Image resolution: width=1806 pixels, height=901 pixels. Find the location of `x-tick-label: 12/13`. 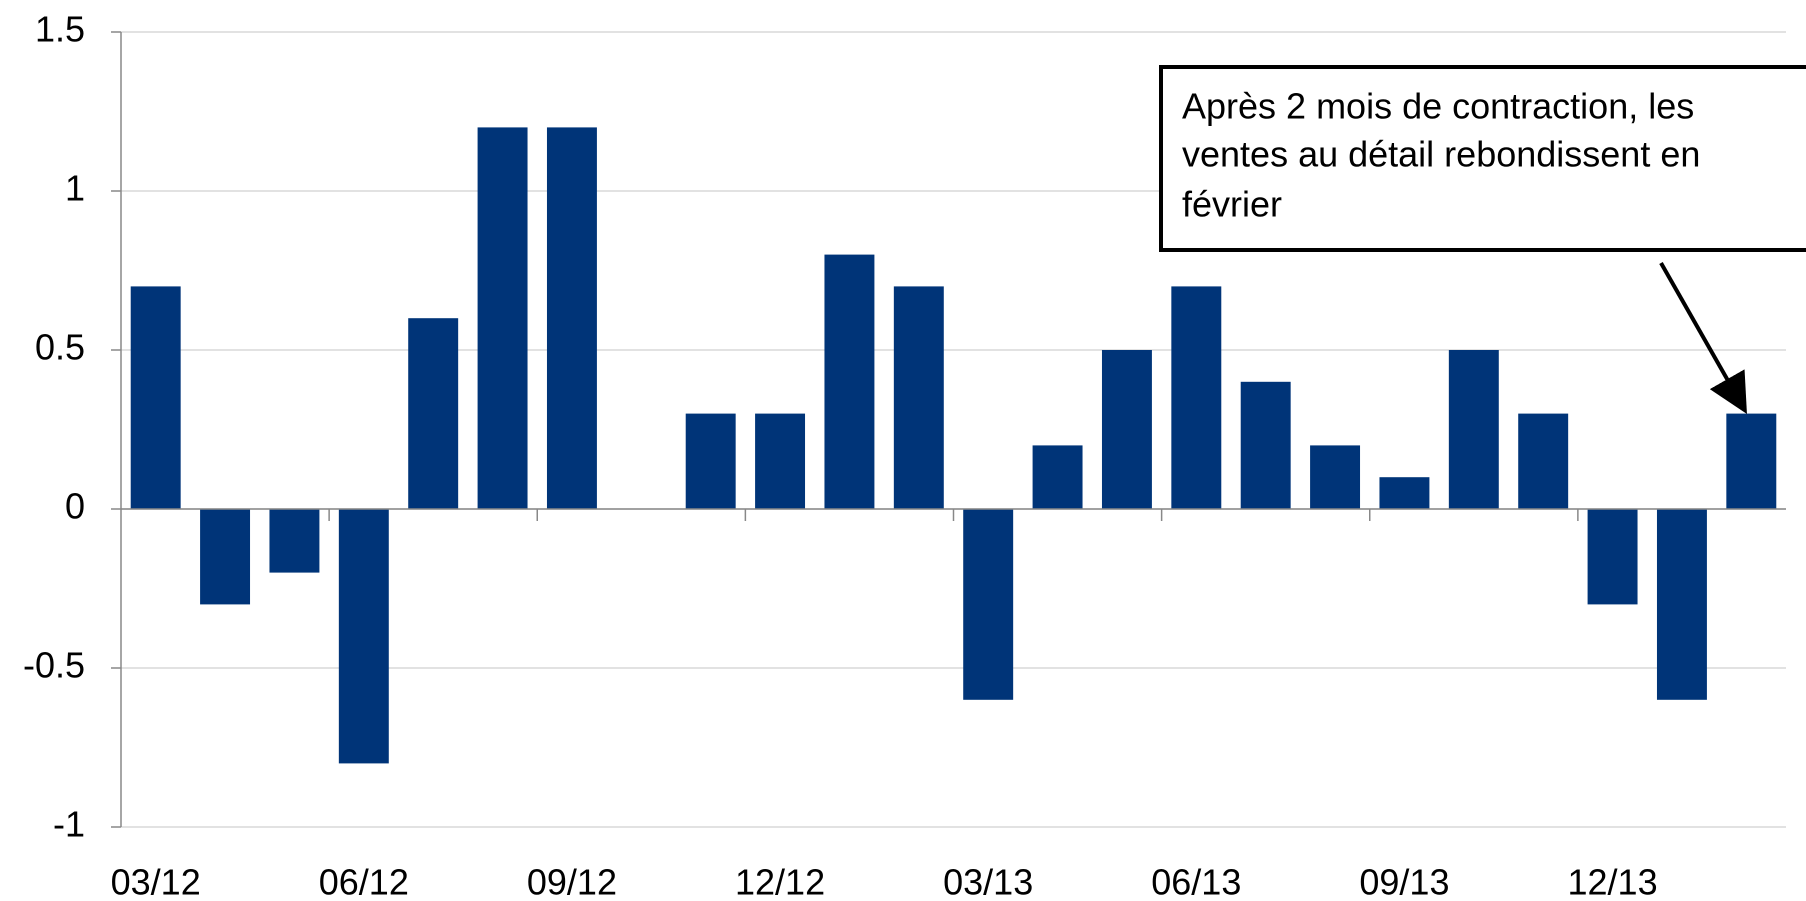

x-tick-label: 12/13 is located at coordinates (1613, 881).